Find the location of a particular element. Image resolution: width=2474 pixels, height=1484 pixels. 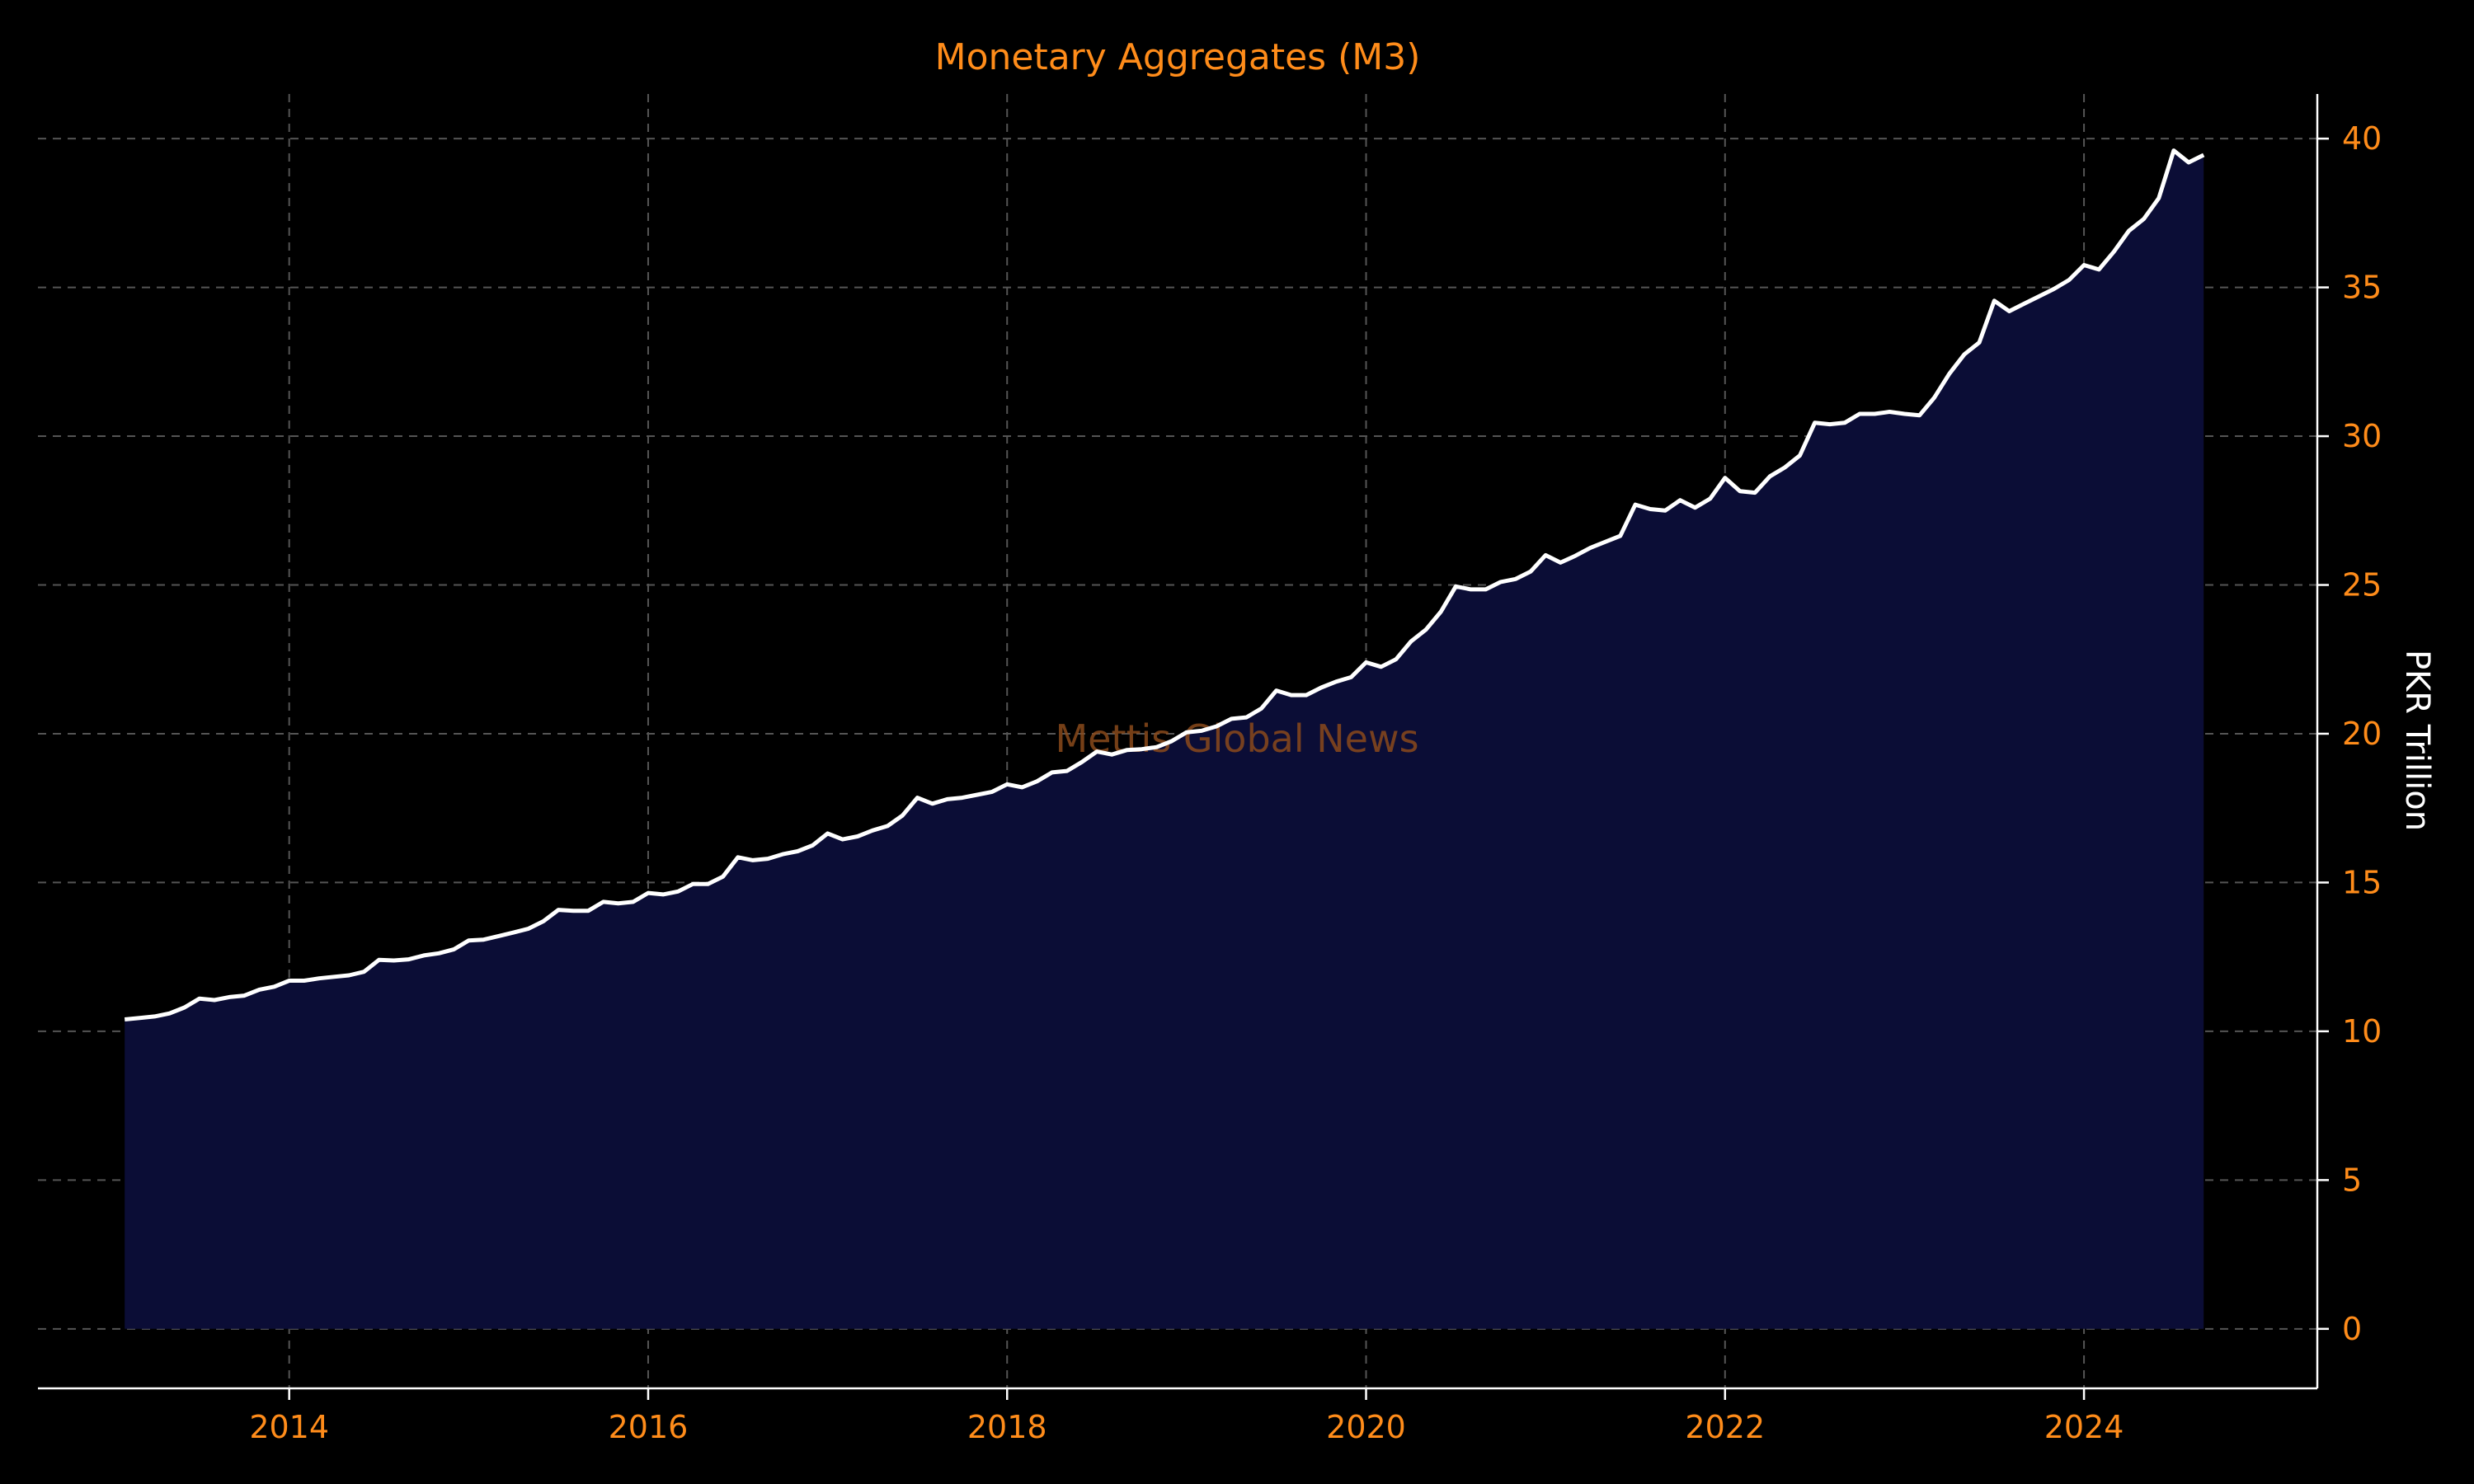

y-tick-label-0: 0 is located at coordinates (2352, 1329).